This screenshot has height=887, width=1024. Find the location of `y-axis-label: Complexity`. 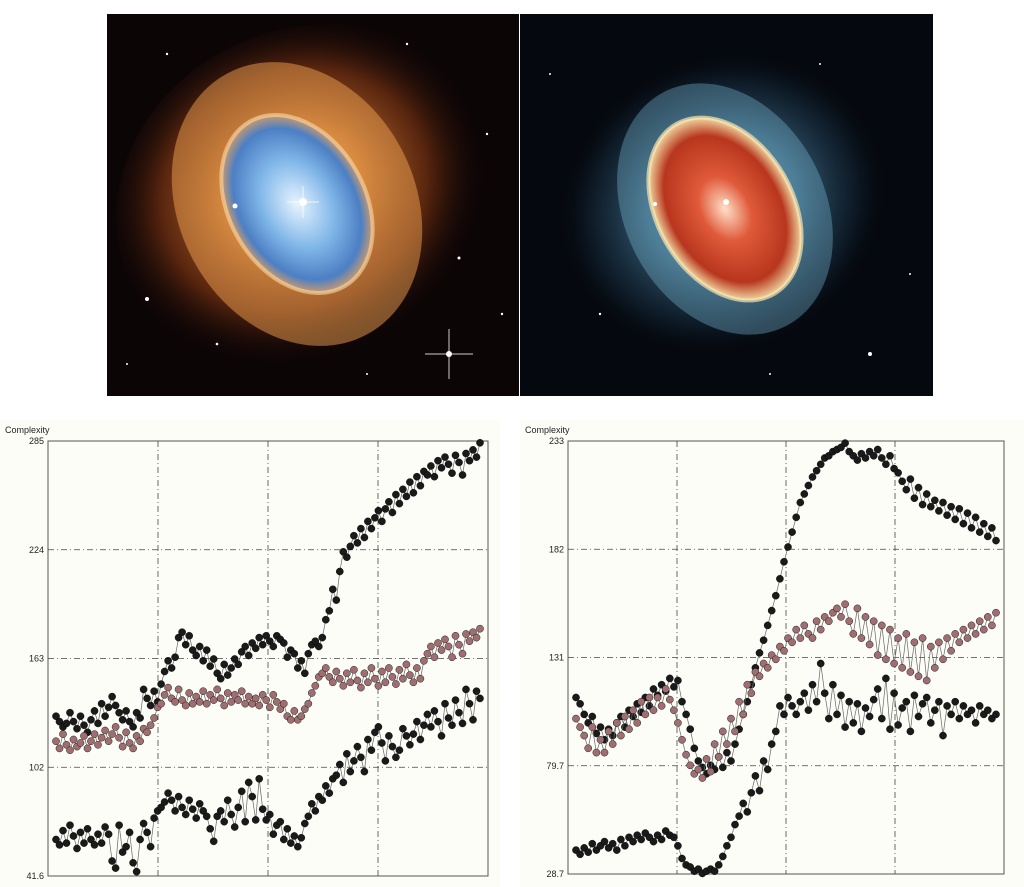

y-axis-label: Complexity is located at coordinates (547, 430).